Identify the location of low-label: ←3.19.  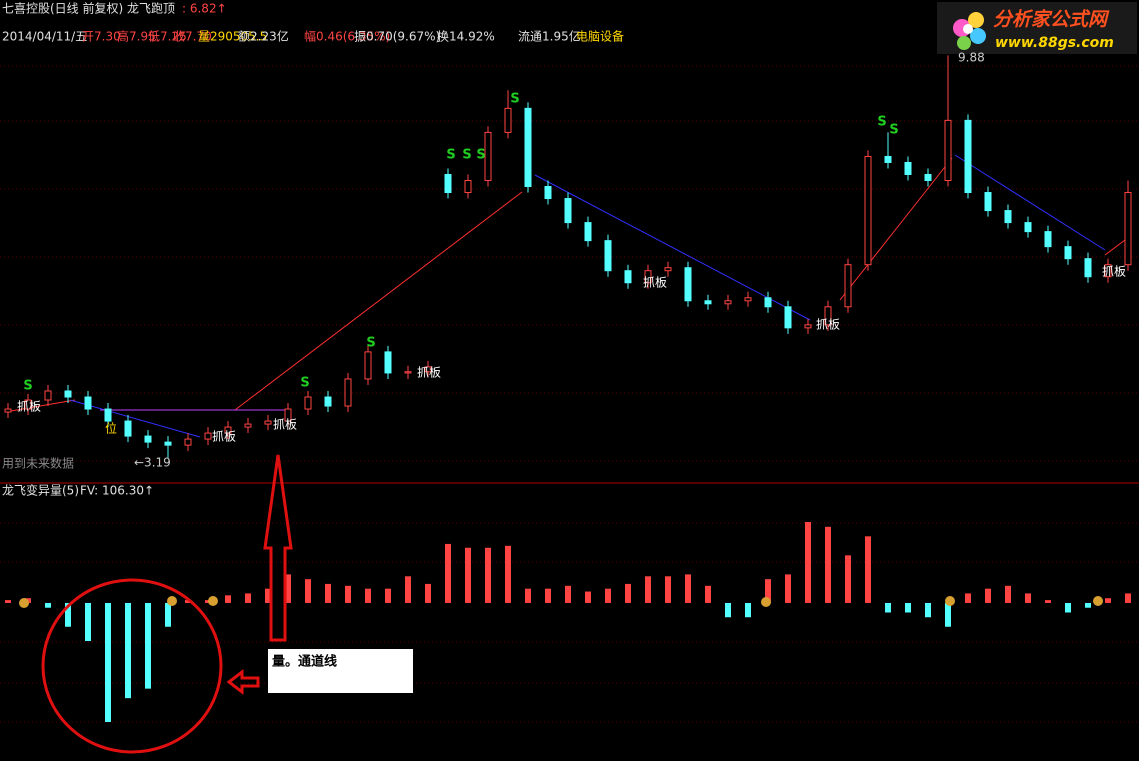
(152, 463).